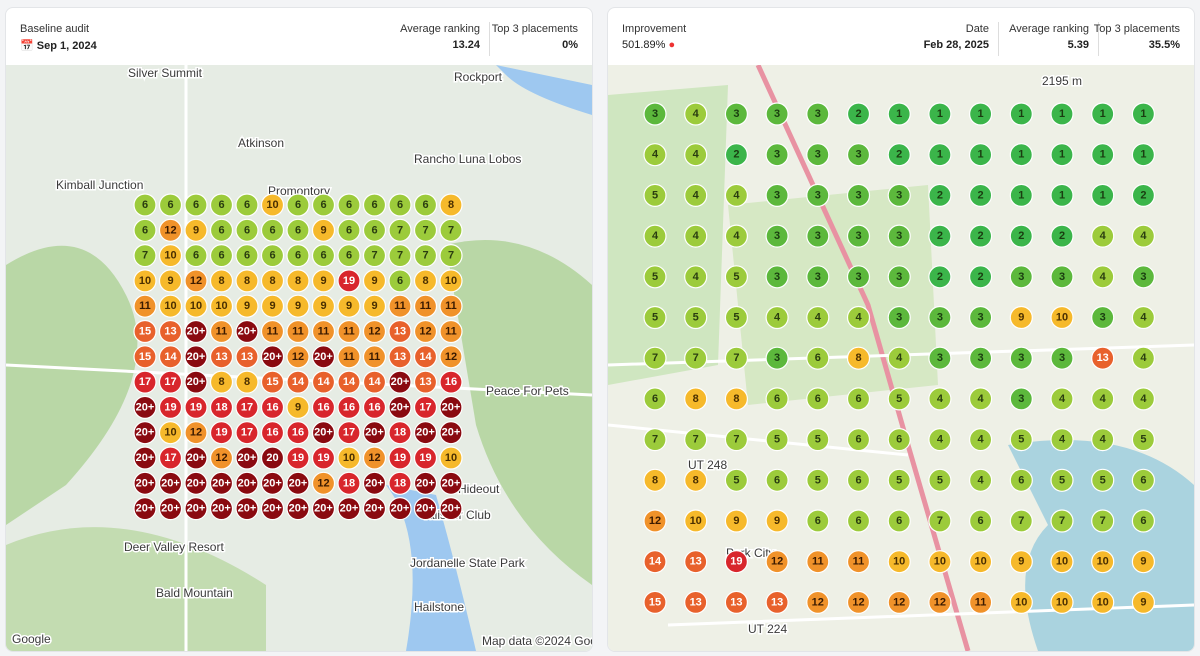 This screenshot has height=656, width=1200. Describe the element at coordinates (655, 602) in the screenshot. I see `rank-value: 15` at that location.